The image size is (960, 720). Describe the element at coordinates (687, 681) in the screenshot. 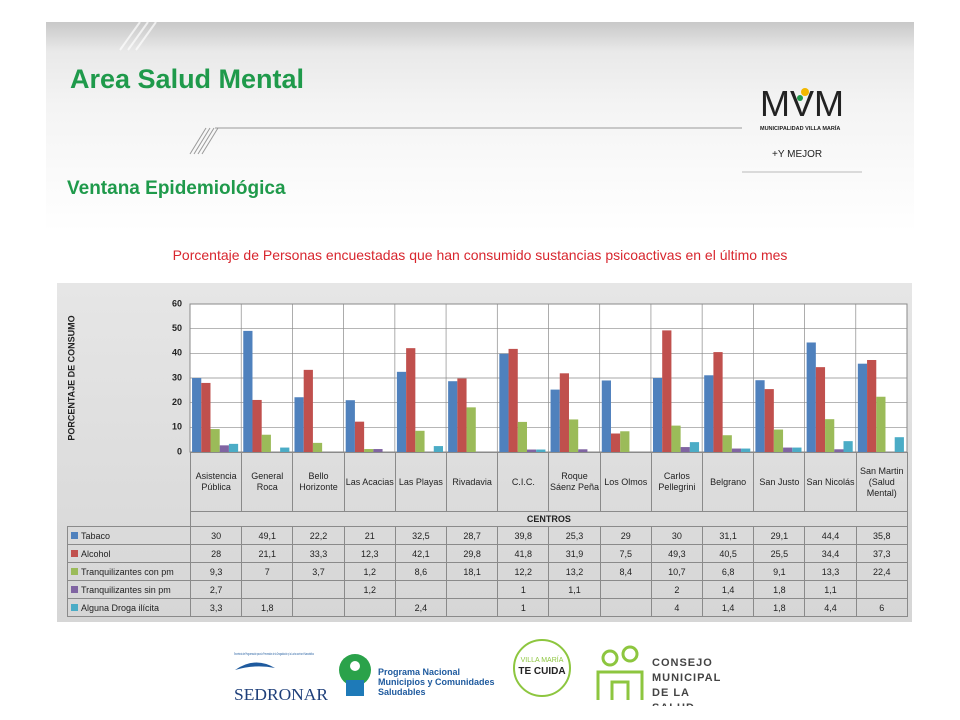

I see `consejo-logo: CONSEJO MUNICIPAL DE LA SALUD` at that location.